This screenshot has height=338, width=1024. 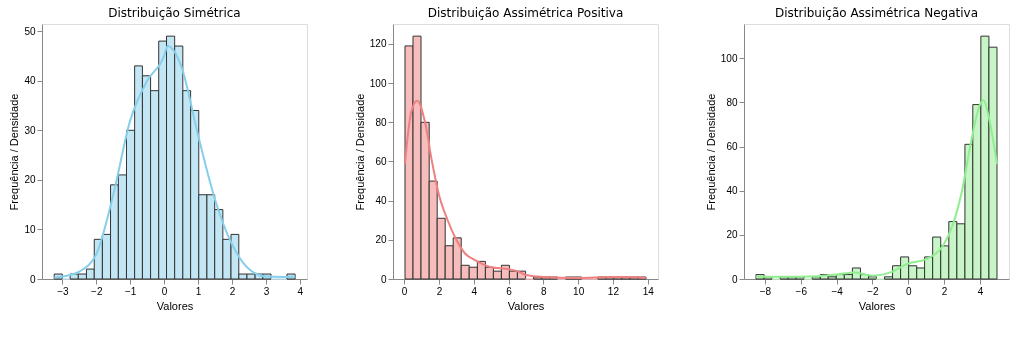 I want to click on y-tick-label: 10, so click(x=30, y=229).